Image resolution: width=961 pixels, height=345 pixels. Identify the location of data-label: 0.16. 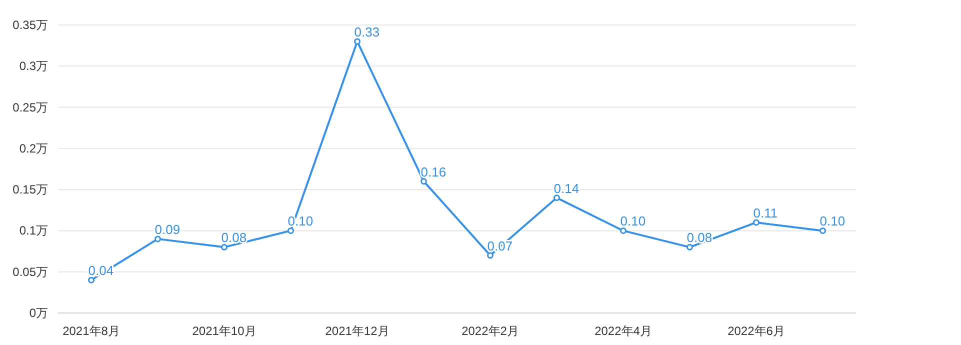
(433, 172).